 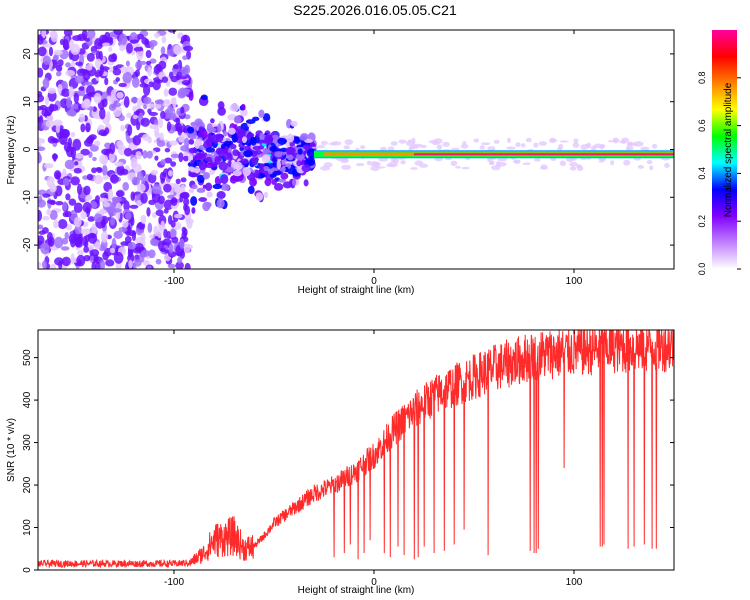 What do you see at coordinates (702, 173) in the screenshot?
I see `colorbar-tick-label: 0.4` at bounding box center [702, 173].